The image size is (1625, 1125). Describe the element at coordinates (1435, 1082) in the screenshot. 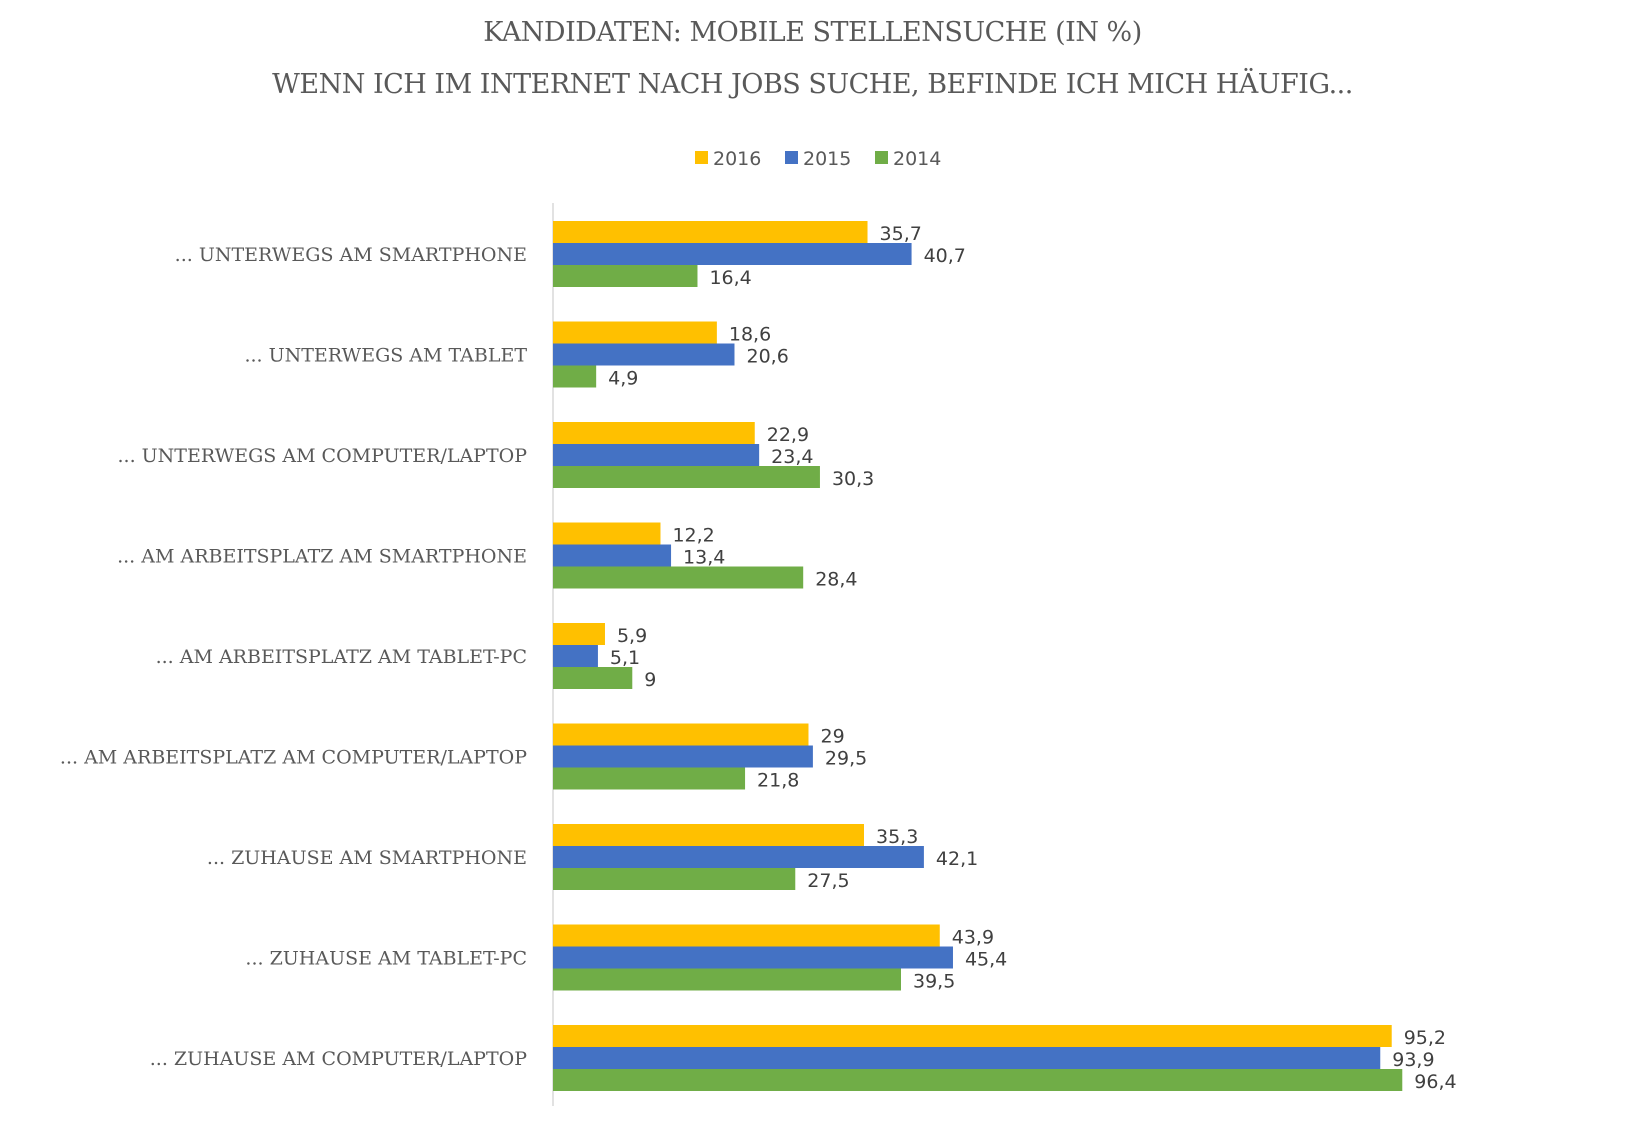

I see `data-label-2014: 96,4` at that location.